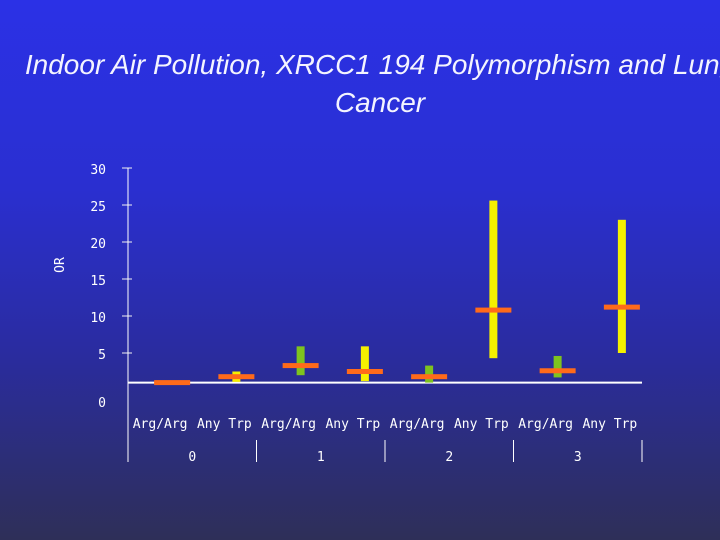  What do you see at coordinates (578, 457) in the screenshot?
I see `x-group-label: 3` at bounding box center [578, 457].